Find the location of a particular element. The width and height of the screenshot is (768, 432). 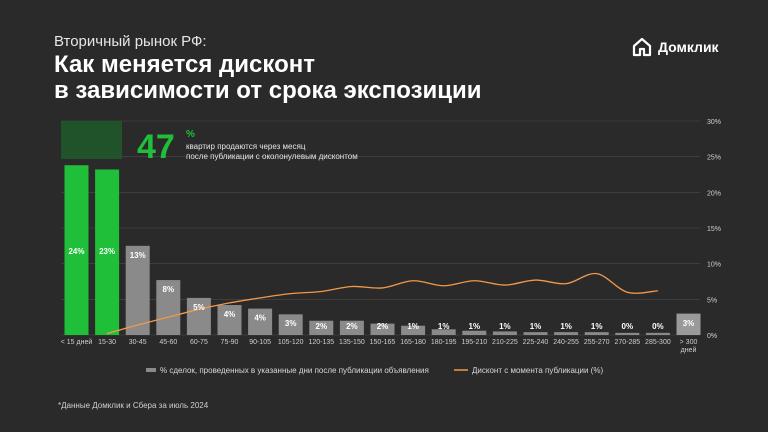

logo-text: Домклик is located at coordinates (688, 47).